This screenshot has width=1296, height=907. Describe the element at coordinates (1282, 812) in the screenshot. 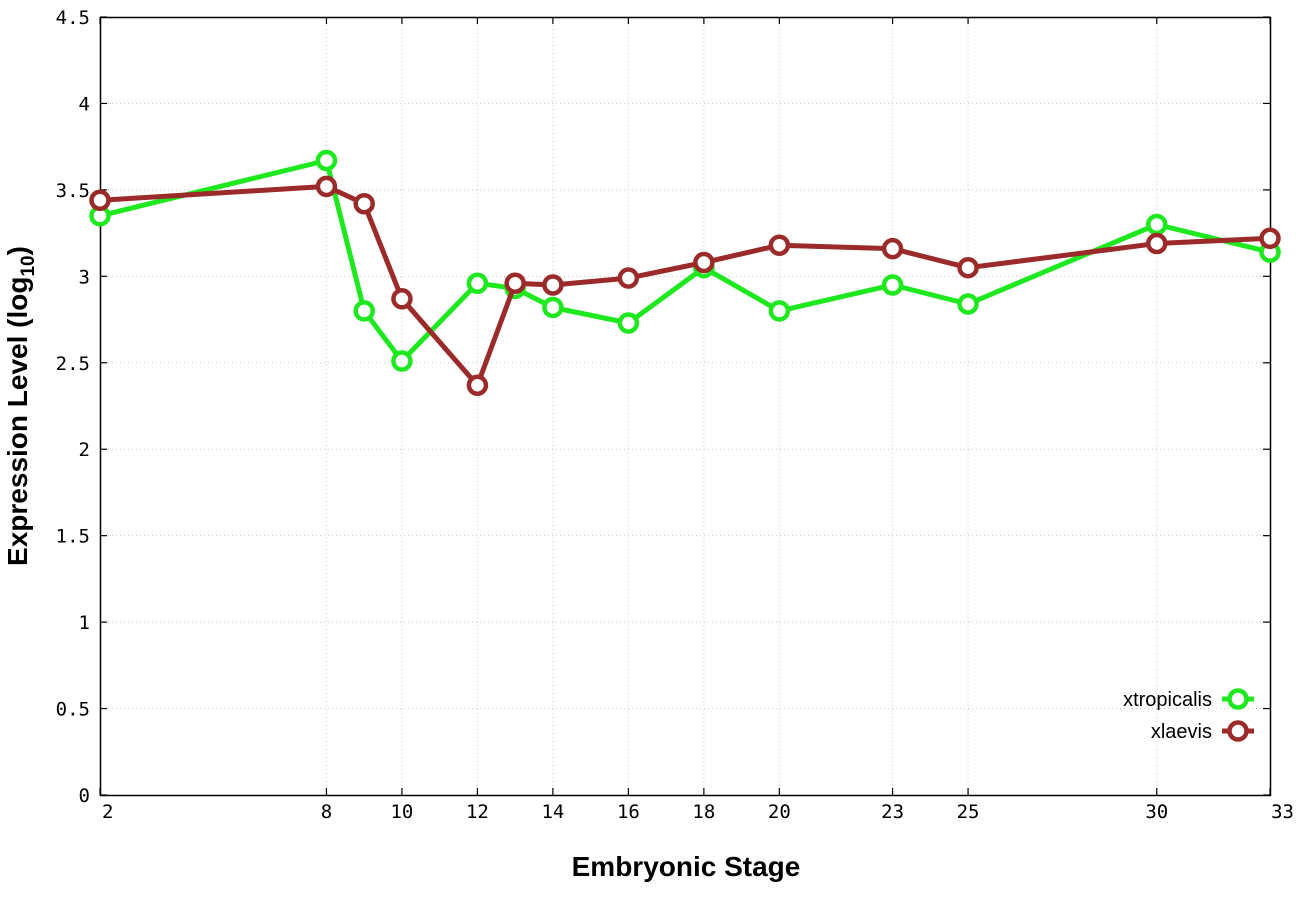

I see `x-tick-label: 33` at that location.